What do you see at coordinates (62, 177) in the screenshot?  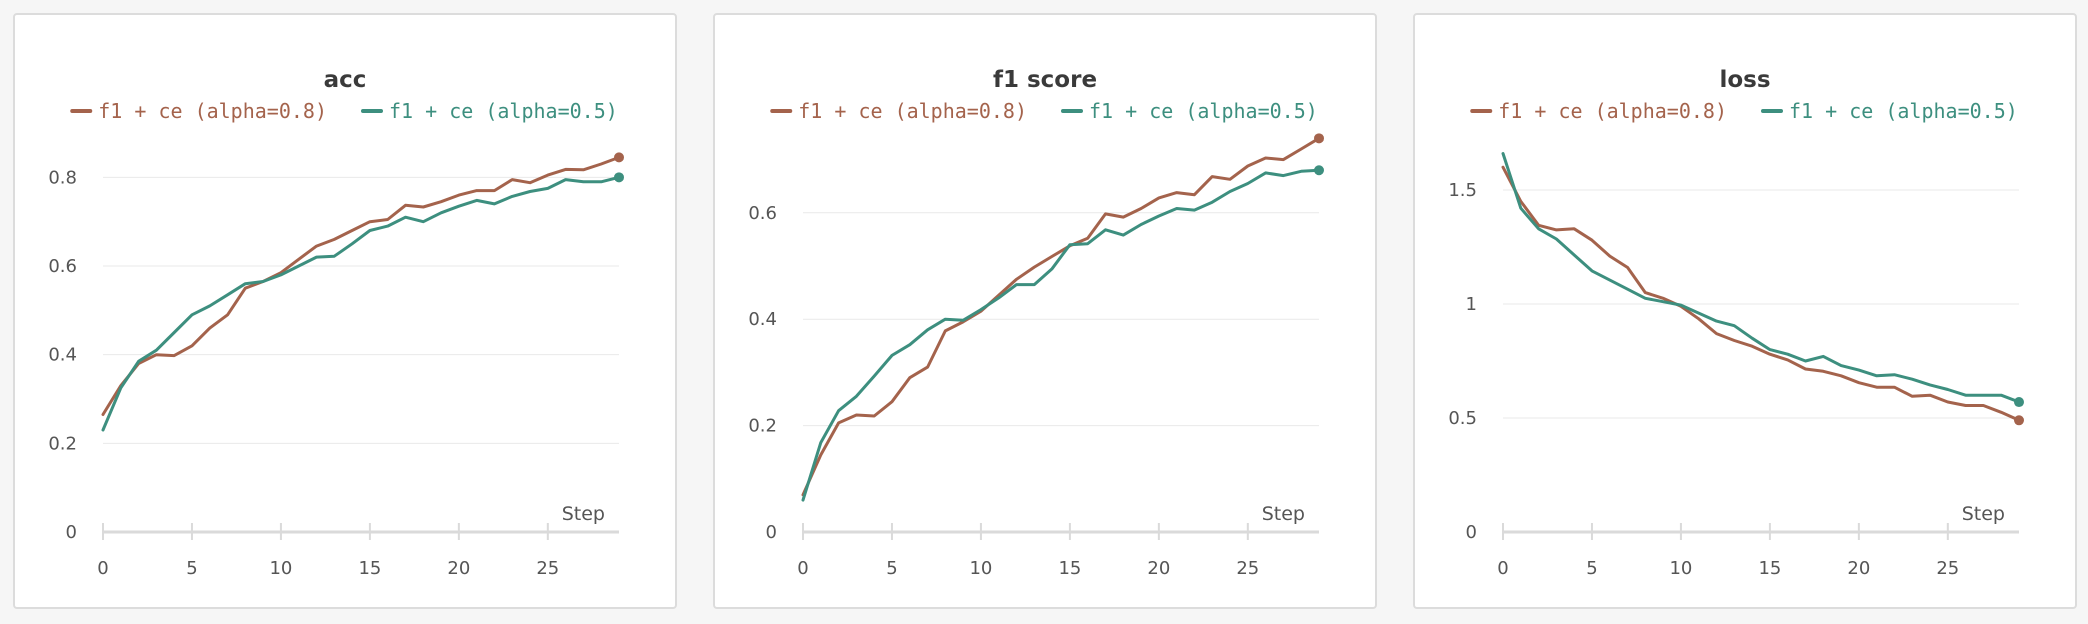 I see `y-tick-label: 0.8` at bounding box center [62, 177].